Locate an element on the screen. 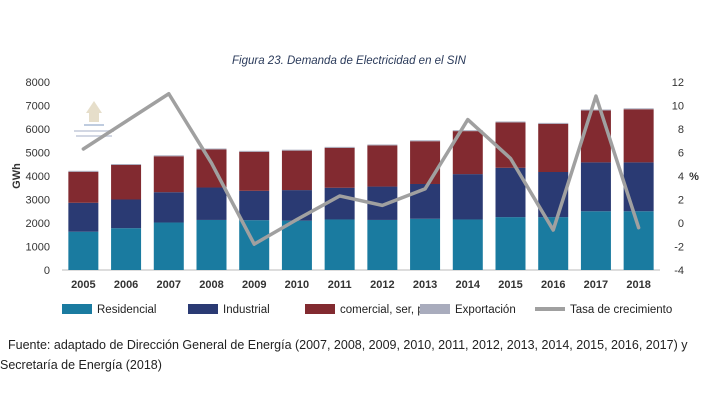 Image resolution: width=705 pixels, height=403 pixels. x-tick-label: 2007 is located at coordinates (169, 285).